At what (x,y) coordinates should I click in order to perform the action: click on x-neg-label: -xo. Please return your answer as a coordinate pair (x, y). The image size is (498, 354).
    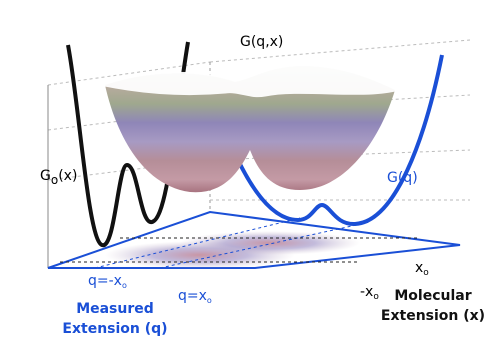
    Looking at the image, I should click on (369, 293).